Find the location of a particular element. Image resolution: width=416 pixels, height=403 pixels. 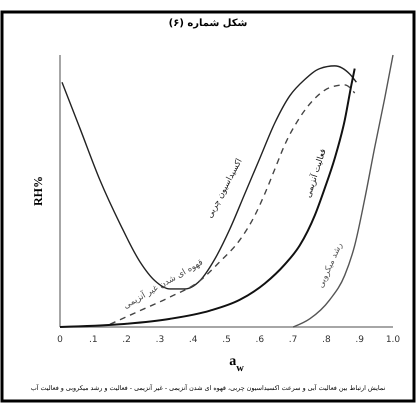

x-tick-label: .6 is located at coordinates (260, 340).